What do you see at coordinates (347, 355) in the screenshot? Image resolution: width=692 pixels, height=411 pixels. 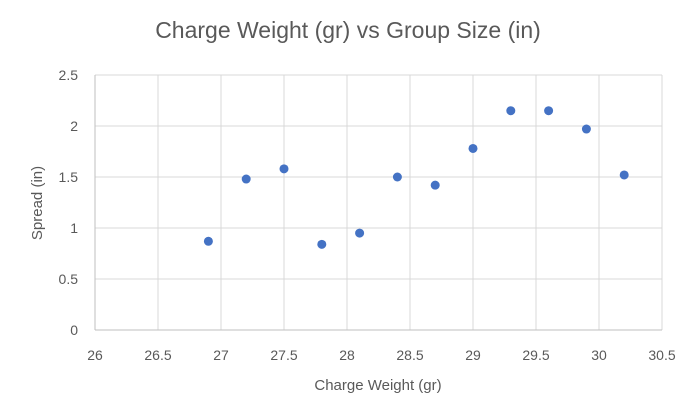 I see `x-tick-label: 28` at bounding box center [347, 355].